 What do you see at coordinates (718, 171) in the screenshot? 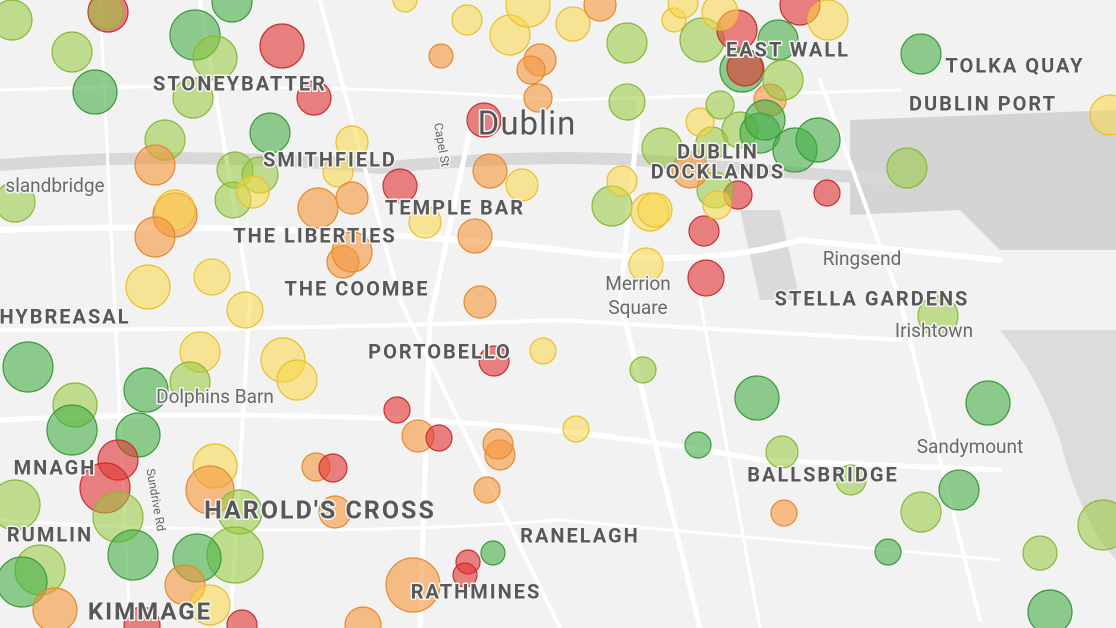
I see `place-label: DOCKLANDS` at bounding box center [718, 171].